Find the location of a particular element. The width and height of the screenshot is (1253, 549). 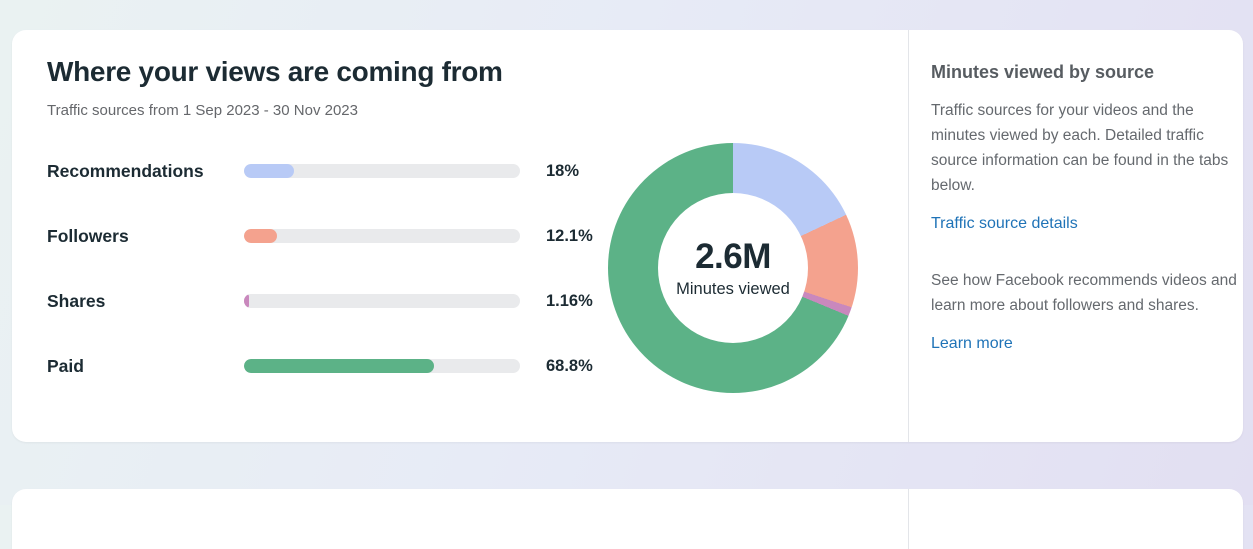

page-title: Where your views are coming from is located at coordinates (275, 71).